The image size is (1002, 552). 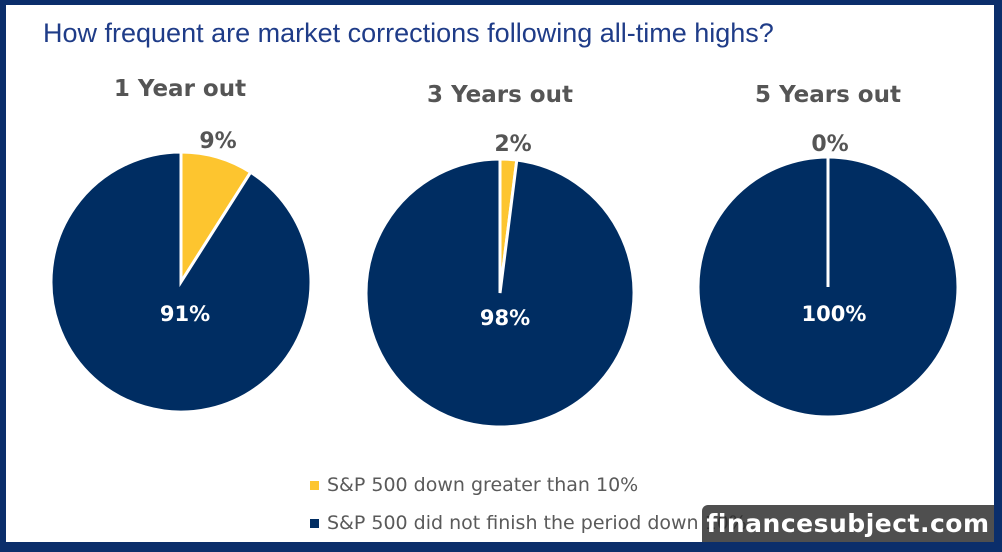 What do you see at coordinates (217, 141) in the screenshot?
I see `pie-1-year-label-down: 9%` at bounding box center [217, 141].